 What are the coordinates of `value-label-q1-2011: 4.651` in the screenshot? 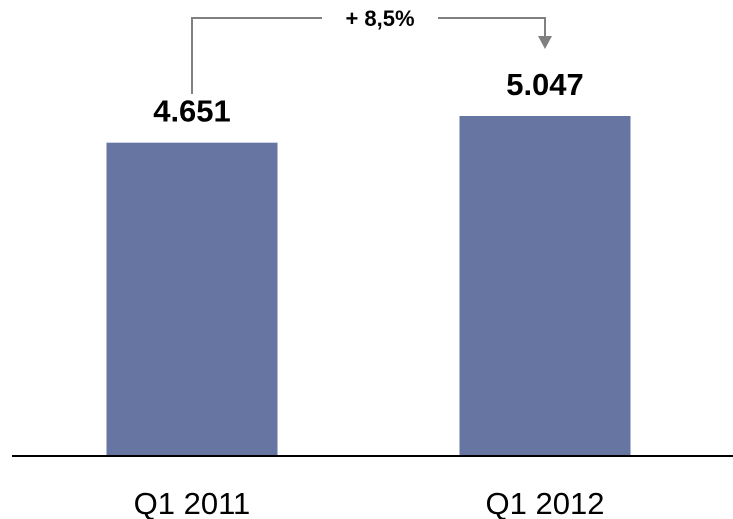 It's located at (192, 111).